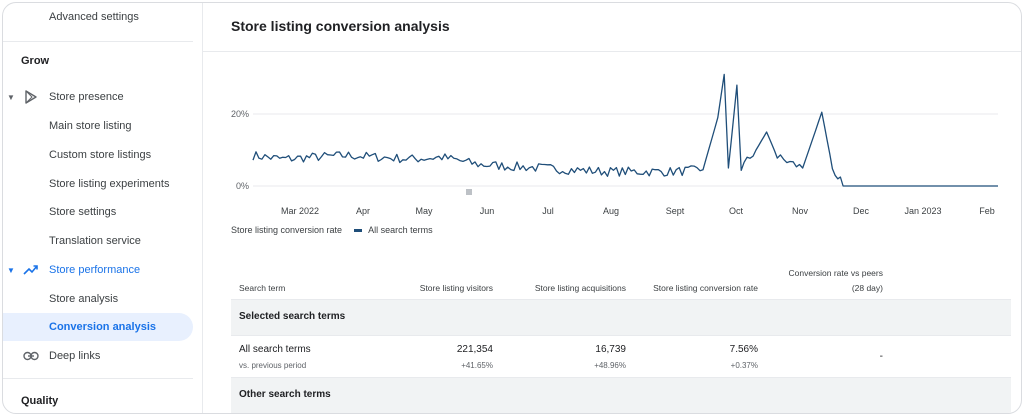 The width and height of the screenshot is (1024, 416). Describe the element at coordinates (84, 299) in the screenshot. I see `sidebar-item-label: Store analysis` at that location.